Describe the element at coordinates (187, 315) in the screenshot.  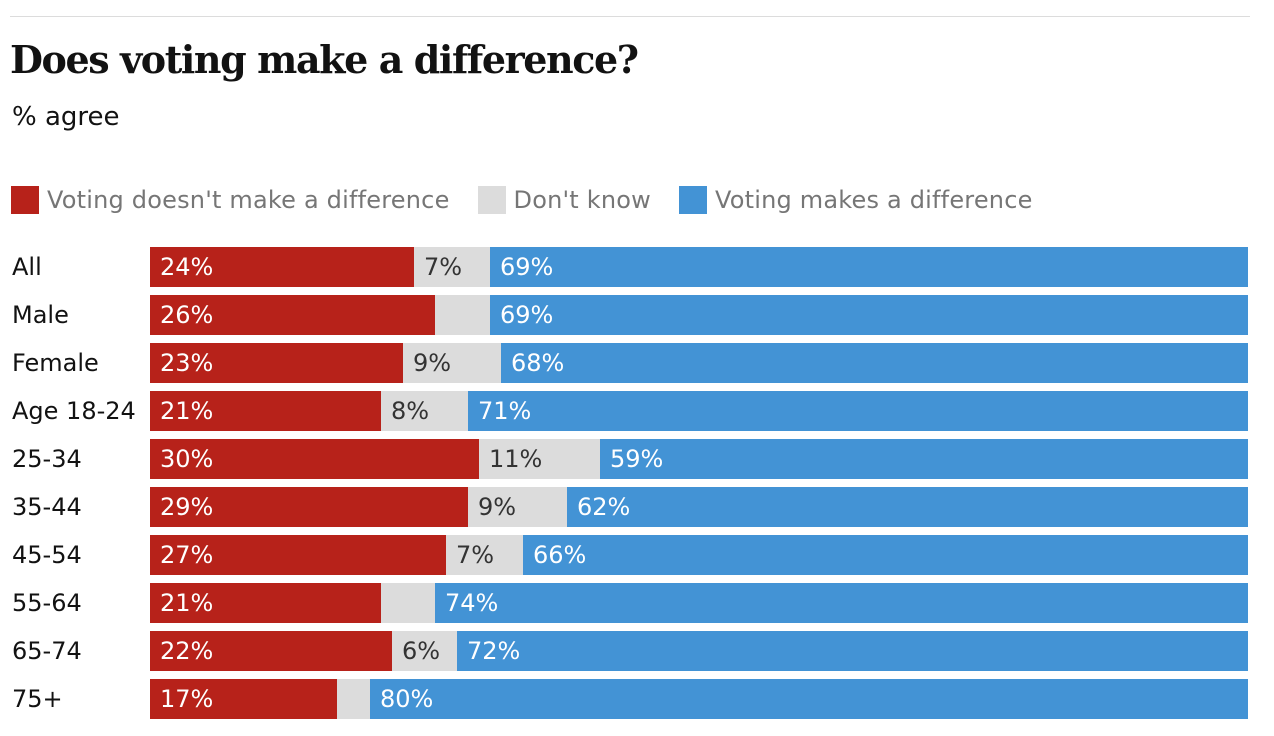
I see `data-label-voting-doesn-t-make-a-difference-male: 26%` at that location.